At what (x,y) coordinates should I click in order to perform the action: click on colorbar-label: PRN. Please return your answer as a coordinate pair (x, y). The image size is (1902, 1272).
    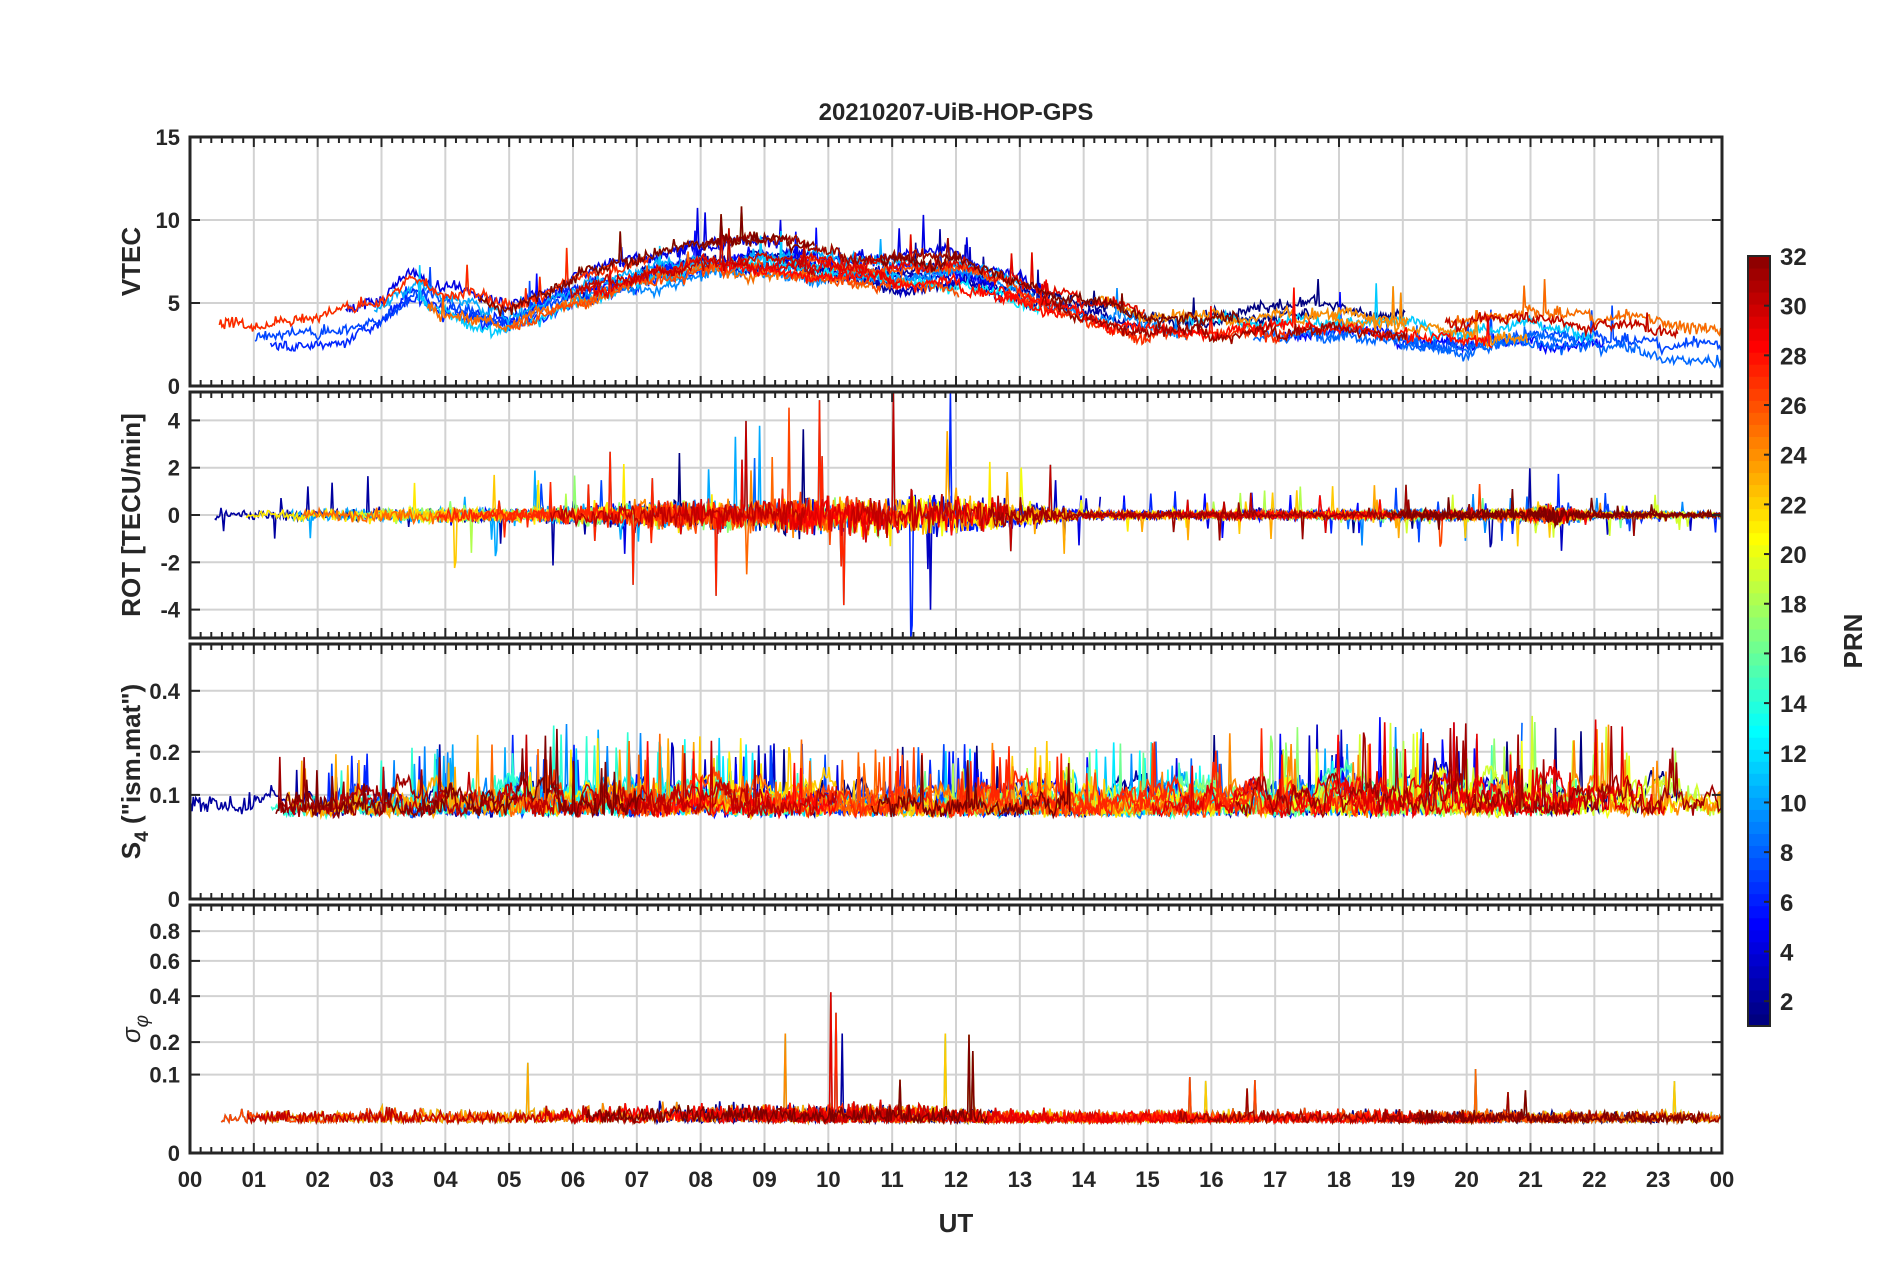
    Looking at the image, I should click on (1853, 641).